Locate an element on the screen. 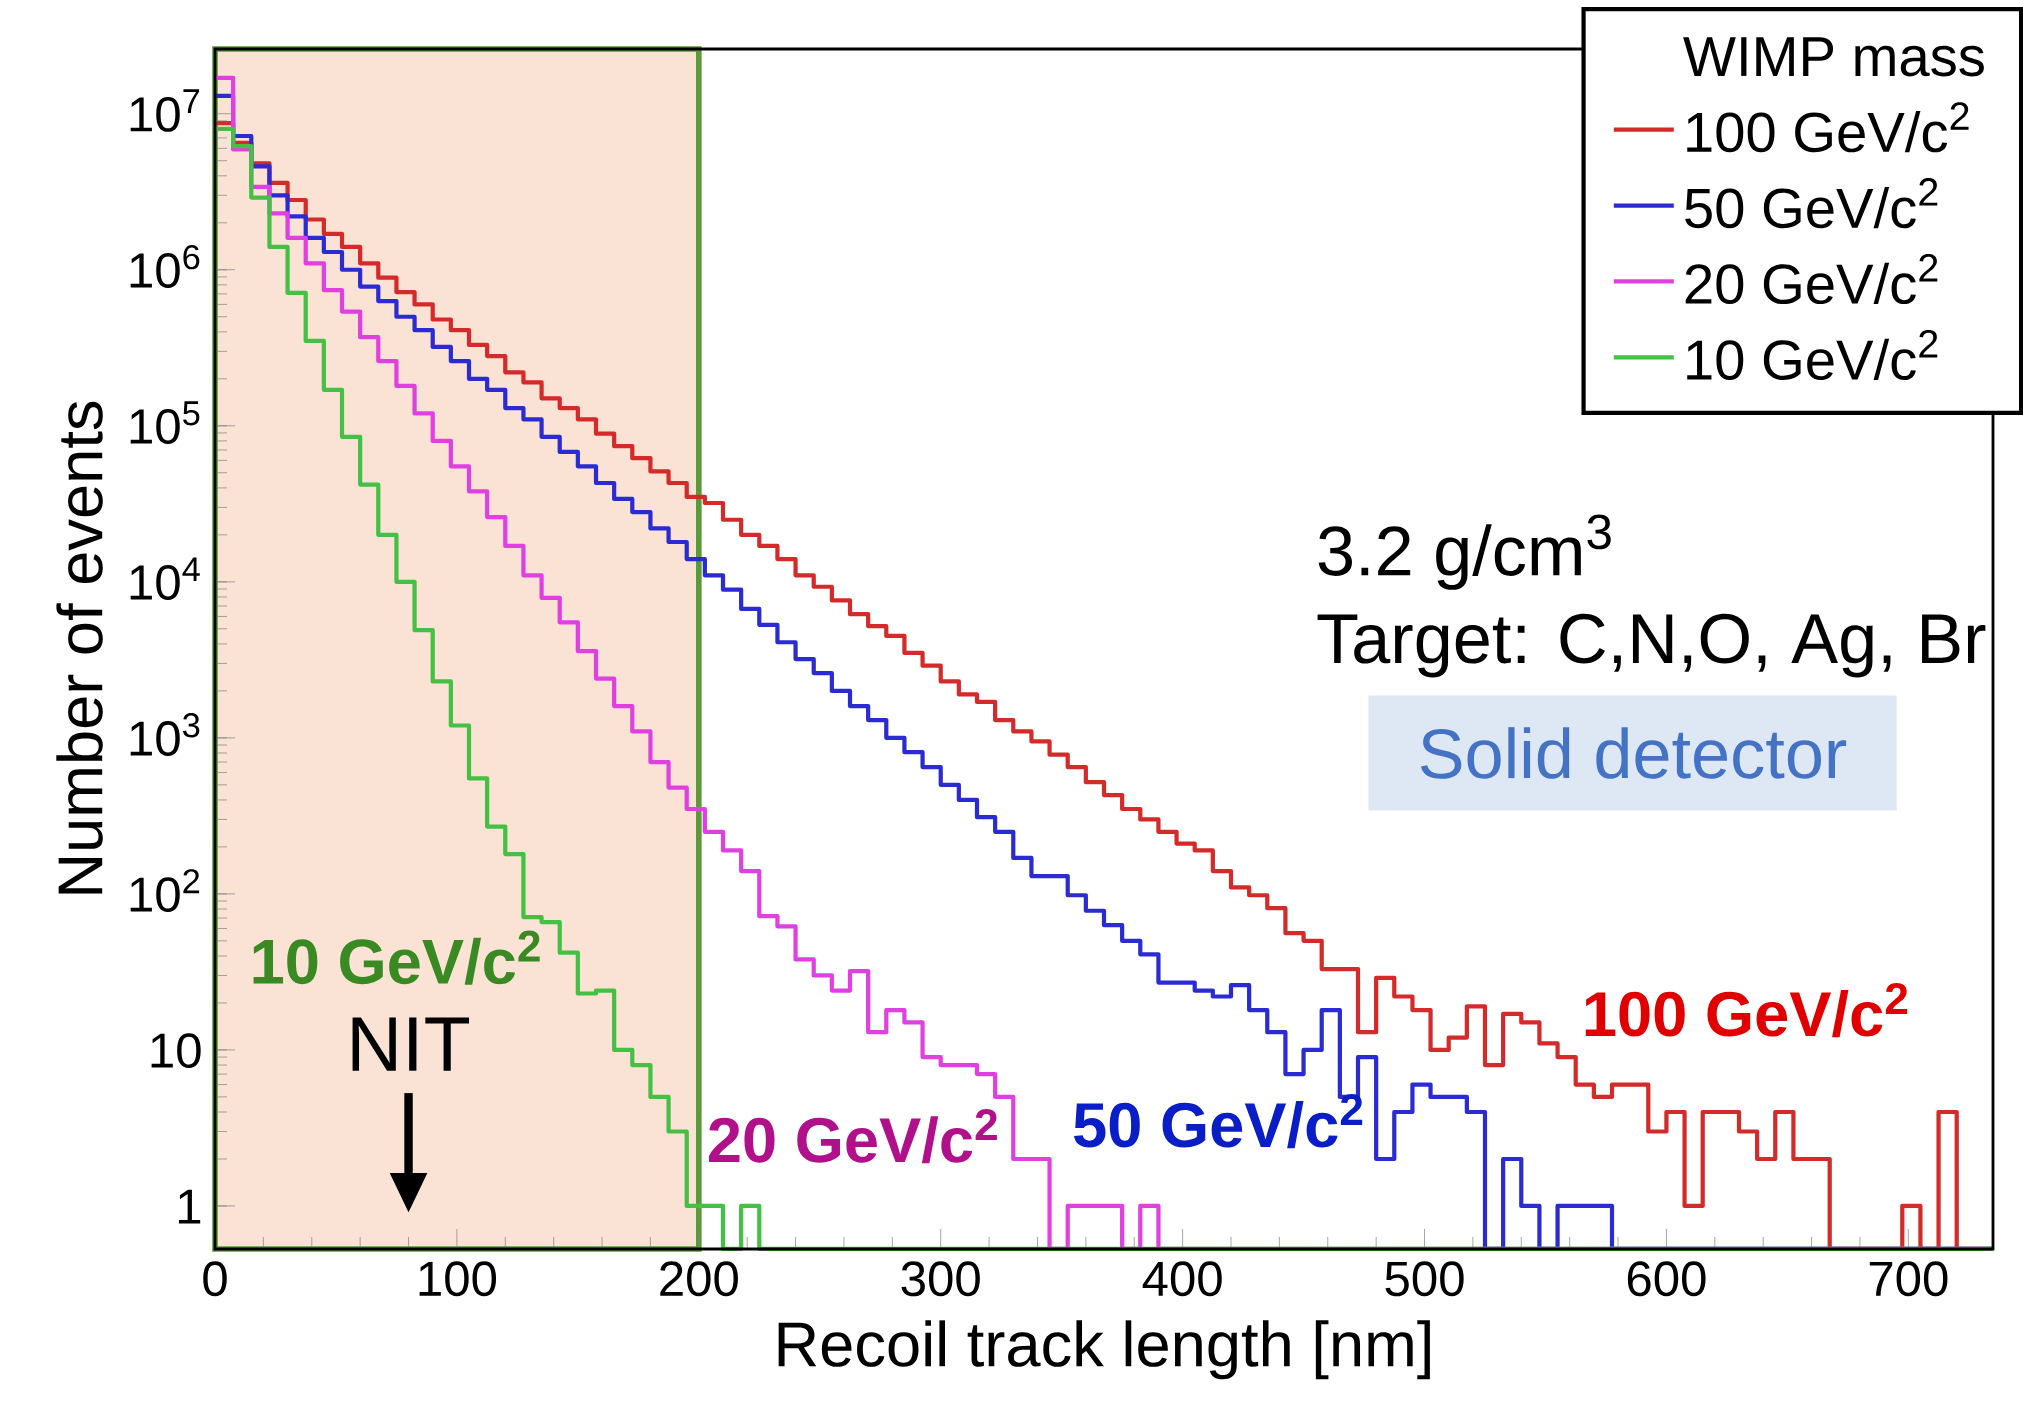 The width and height of the screenshot is (2023, 1412). y-tick-label: 10$^{7}$ is located at coordinates (165, 110).